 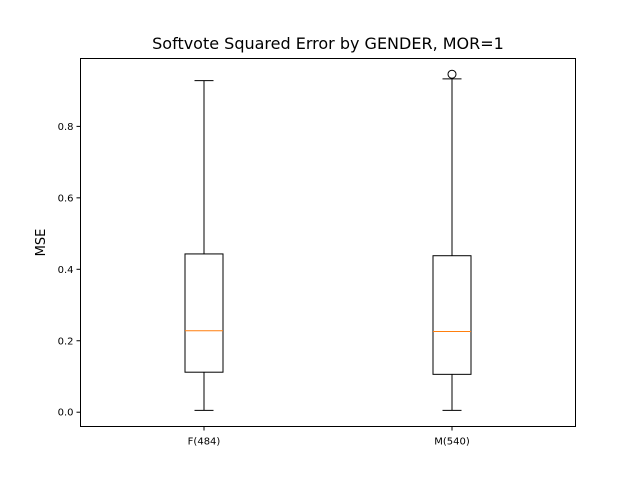 I want to click on y-tick-label-1: 0.2, so click(x=66, y=341).